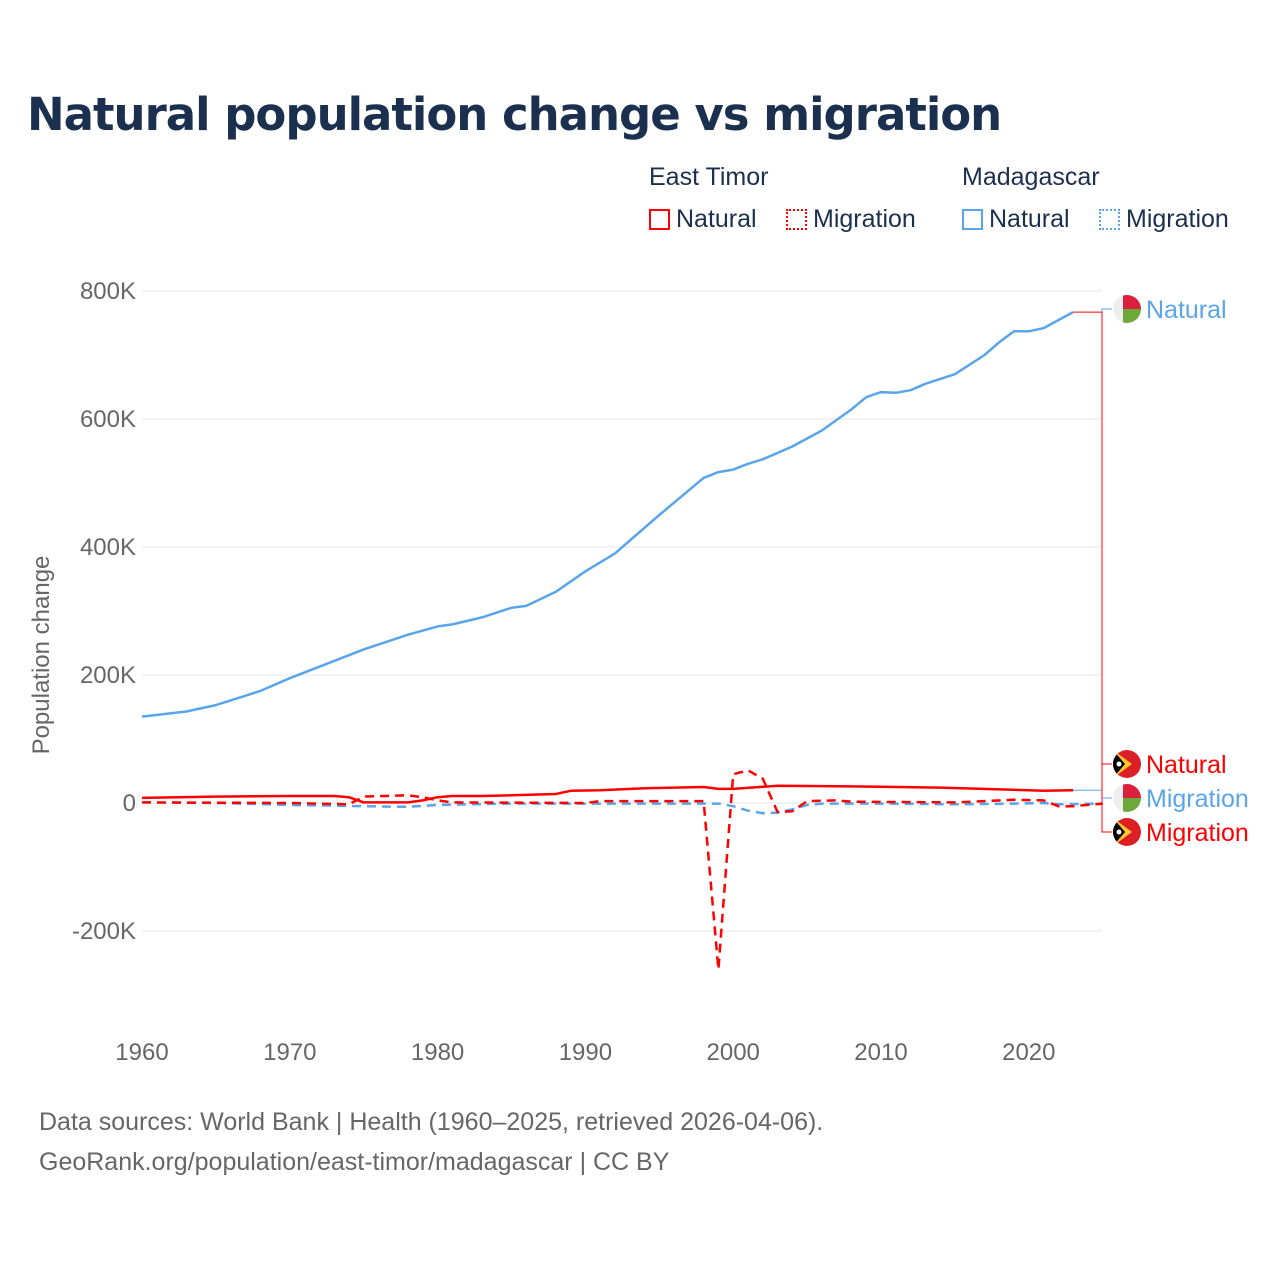 The height and width of the screenshot is (1280, 1280). I want to click on legend-group-east-timor: East Timor, so click(709, 177).